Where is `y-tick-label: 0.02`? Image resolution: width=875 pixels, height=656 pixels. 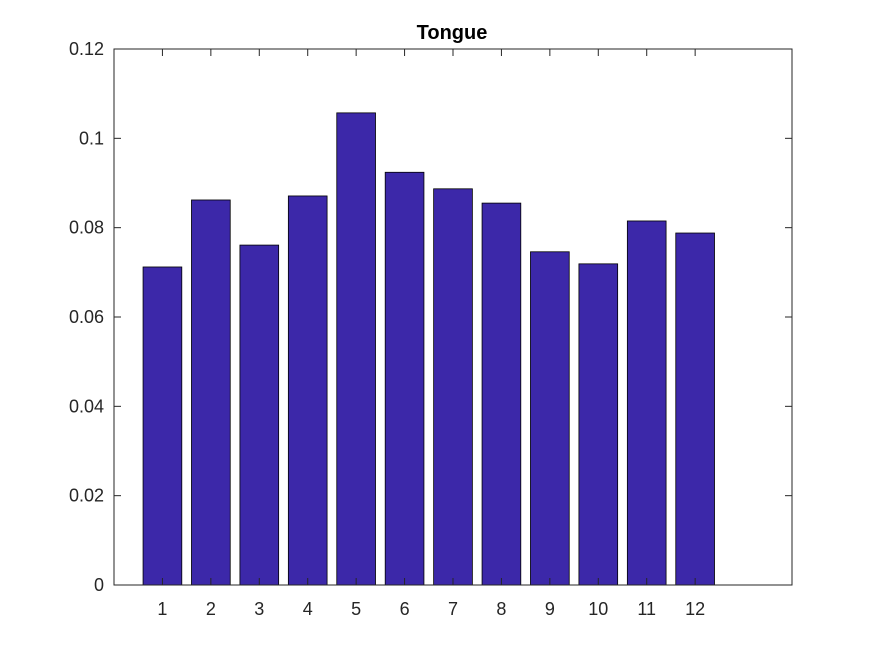
y-tick-label: 0.02 is located at coordinates (86, 496).